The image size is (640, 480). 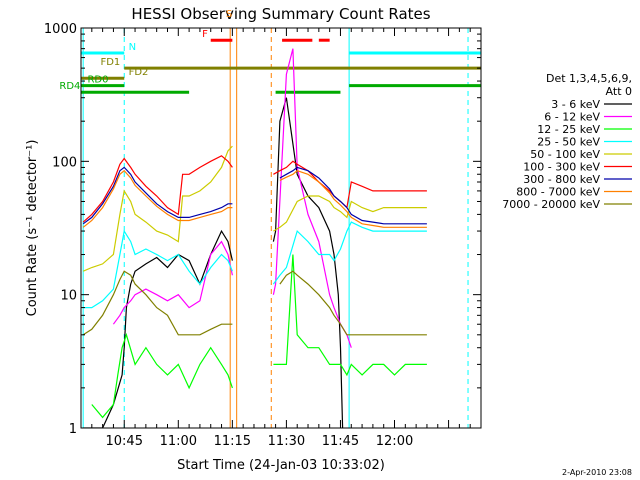 I want to click on x-tick-label-0: 10:45, so click(x=124, y=441).